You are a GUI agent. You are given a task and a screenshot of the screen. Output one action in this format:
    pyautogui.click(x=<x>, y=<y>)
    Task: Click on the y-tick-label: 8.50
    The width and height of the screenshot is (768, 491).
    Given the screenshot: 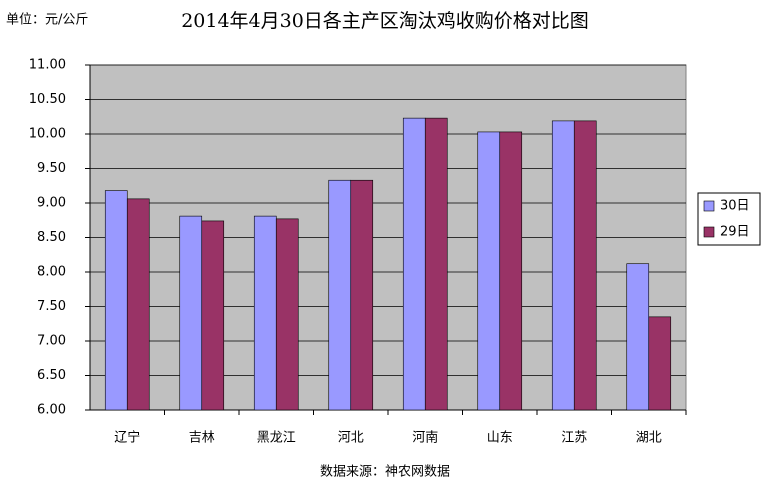 What is the action you would take?
    pyautogui.click(x=51, y=237)
    